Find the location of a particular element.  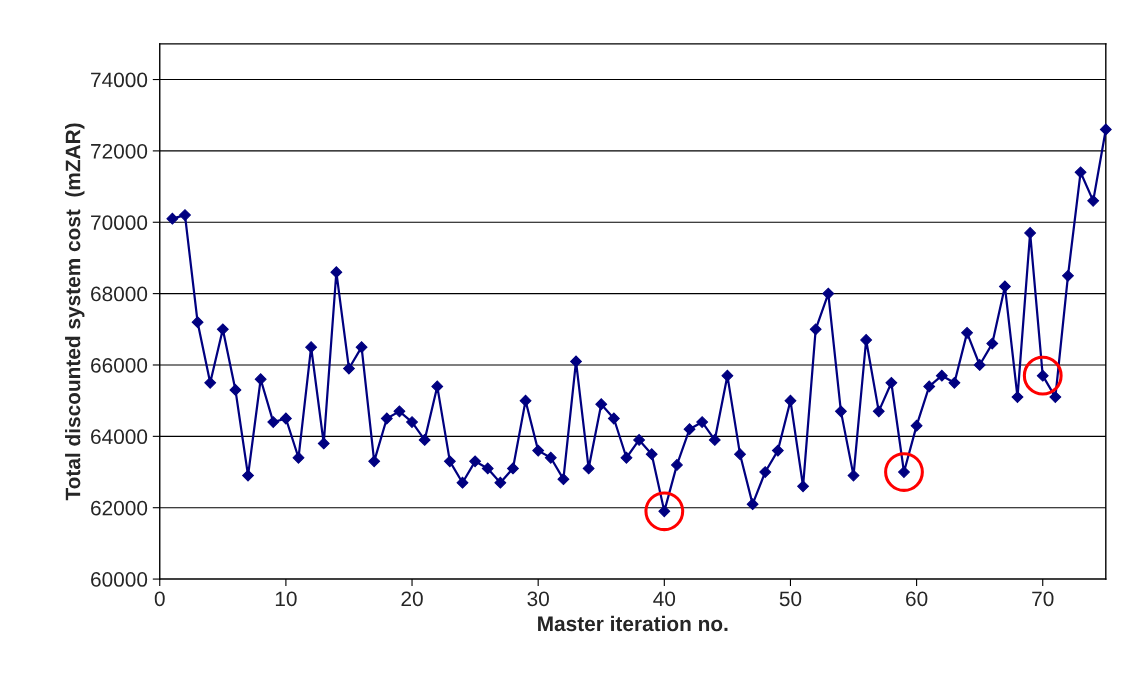

x-axis-title: Master iteration no. is located at coordinates (633, 623).